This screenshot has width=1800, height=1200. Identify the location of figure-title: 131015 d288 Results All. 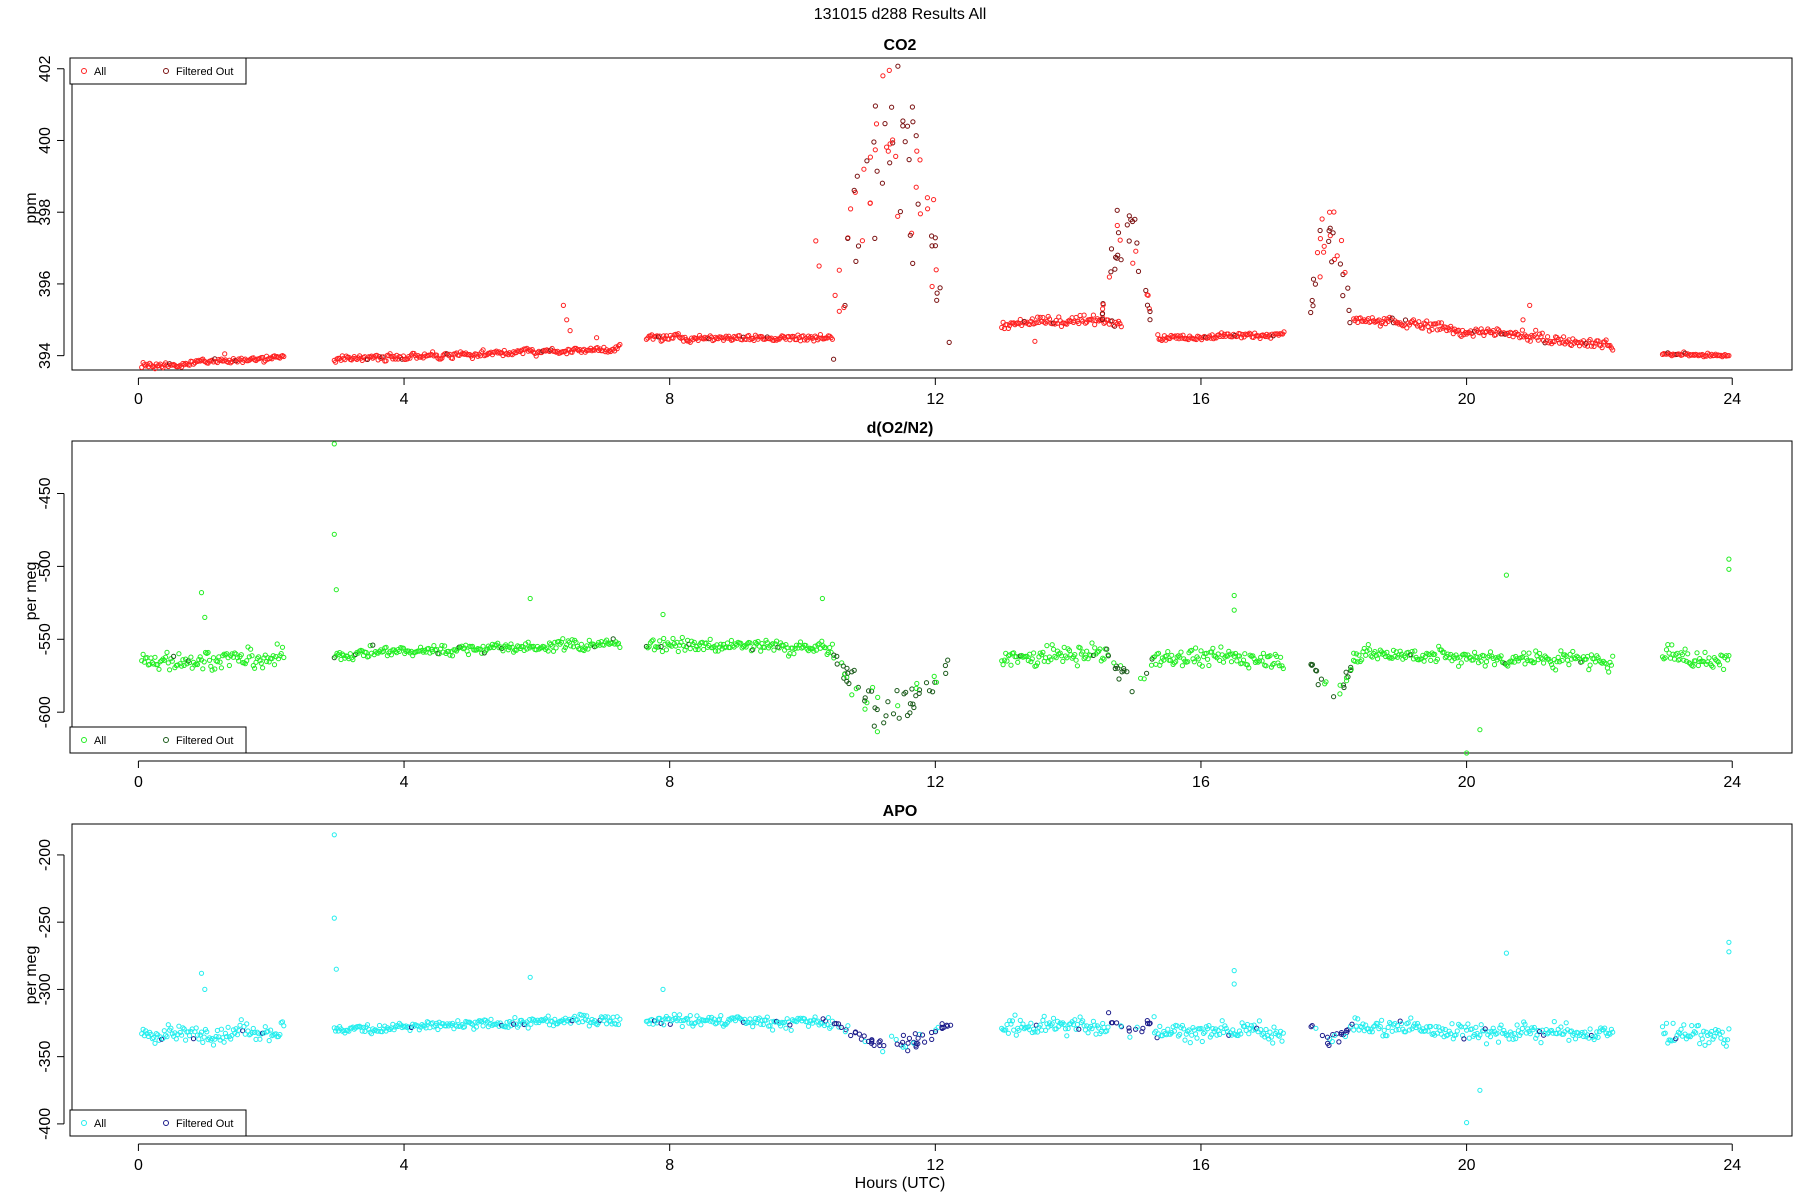
(900, 14).